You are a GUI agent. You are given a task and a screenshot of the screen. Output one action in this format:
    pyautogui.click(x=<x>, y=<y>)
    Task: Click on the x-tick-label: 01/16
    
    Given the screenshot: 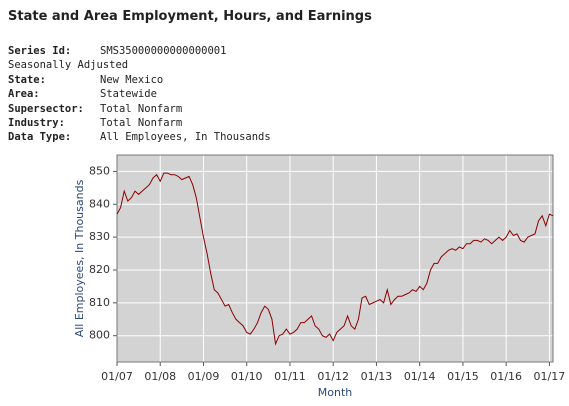 What is the action you would take?
    pyautogui.click(x=506, y=376)
    